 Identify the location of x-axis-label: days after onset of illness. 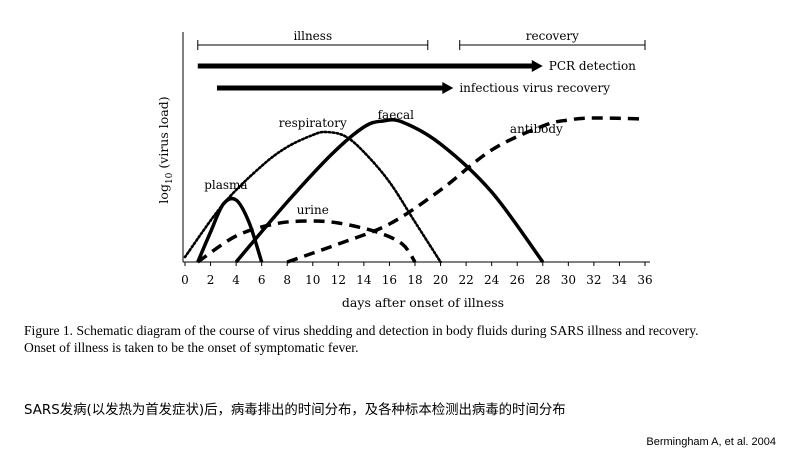
(423, 302).